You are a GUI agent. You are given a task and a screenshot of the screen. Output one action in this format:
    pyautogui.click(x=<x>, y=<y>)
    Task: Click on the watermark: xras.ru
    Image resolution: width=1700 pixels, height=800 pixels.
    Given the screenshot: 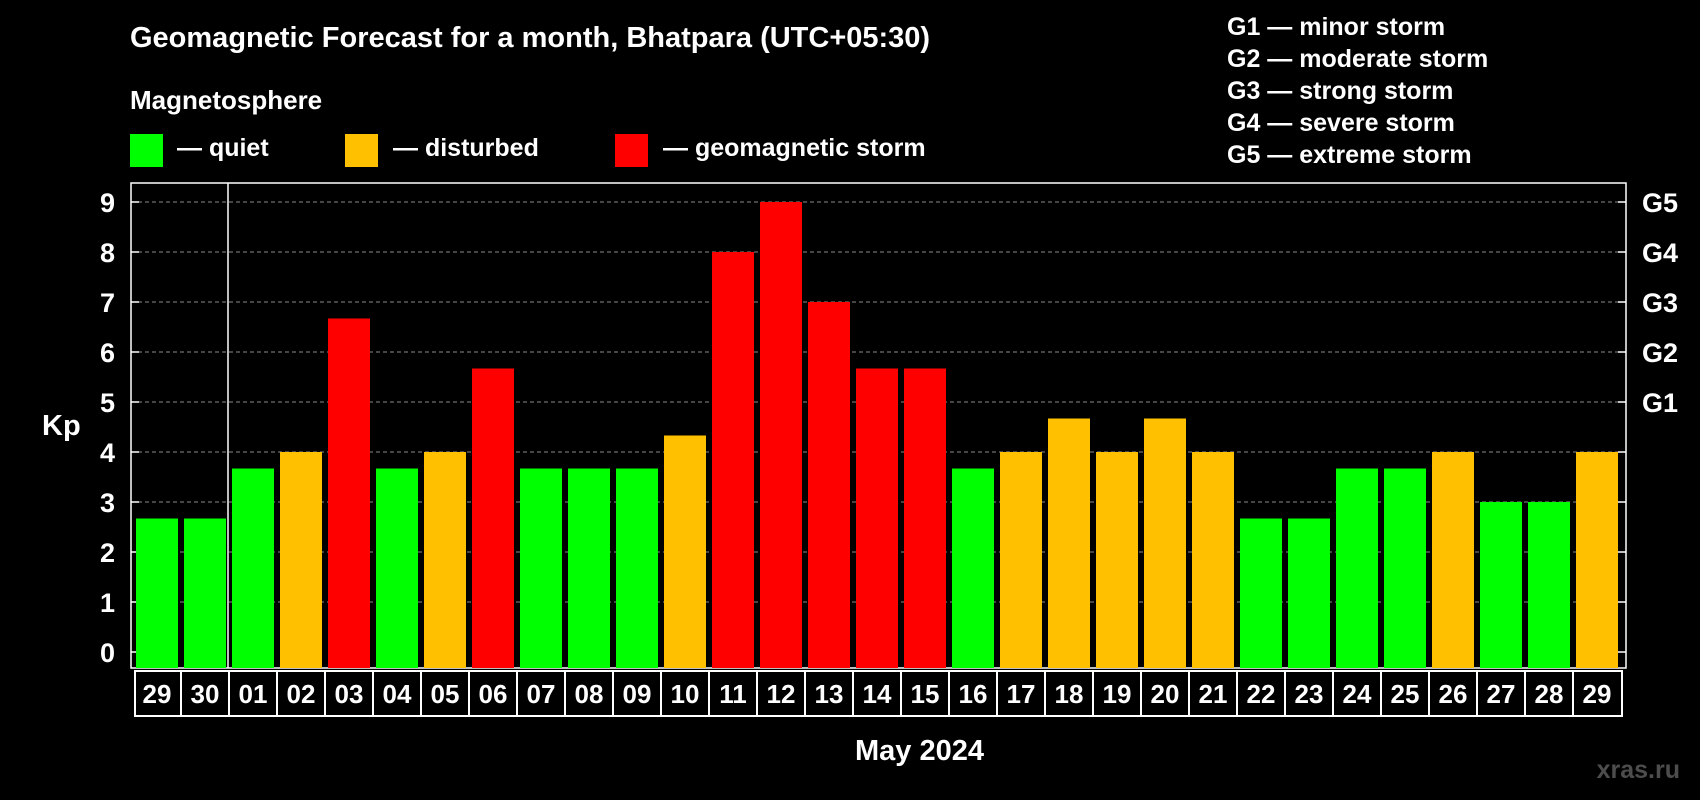 What is the action you would take?
    pyautogui.click(x=1638, y=770)
    